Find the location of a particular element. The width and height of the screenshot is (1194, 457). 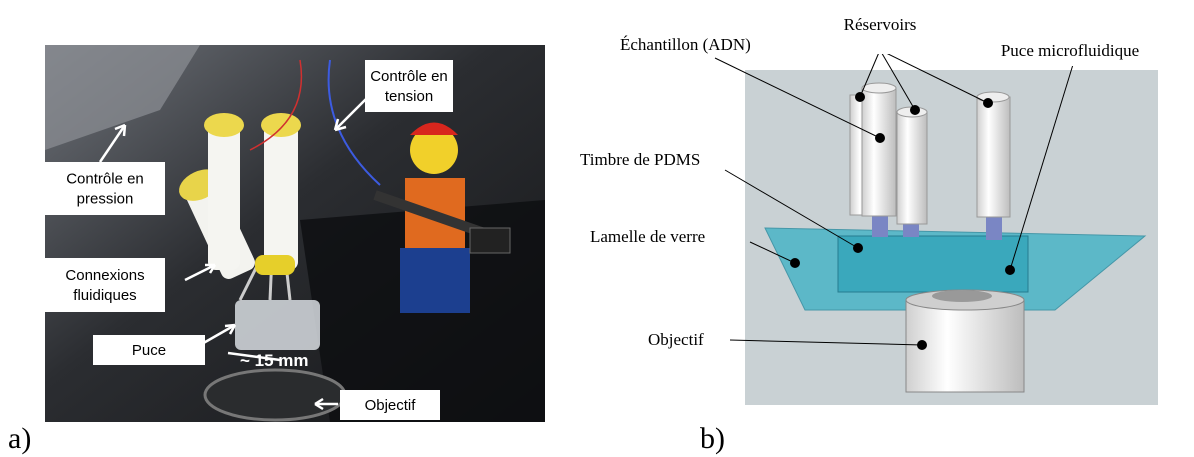

callout-text: Puce is located at coordinates (149, 350).